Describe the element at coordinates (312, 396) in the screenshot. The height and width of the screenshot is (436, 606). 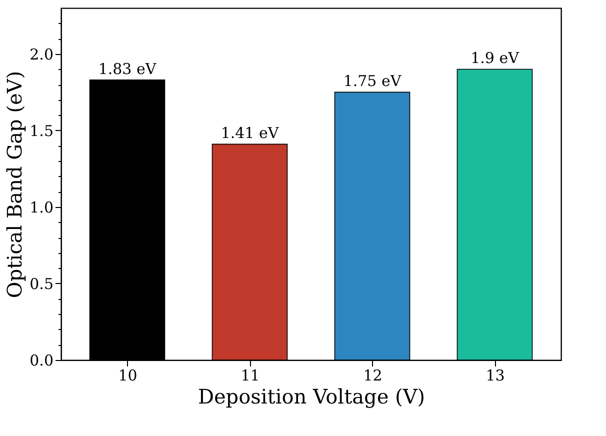
I see `x-axis-title: Deposition Voltage (V)` at that location.